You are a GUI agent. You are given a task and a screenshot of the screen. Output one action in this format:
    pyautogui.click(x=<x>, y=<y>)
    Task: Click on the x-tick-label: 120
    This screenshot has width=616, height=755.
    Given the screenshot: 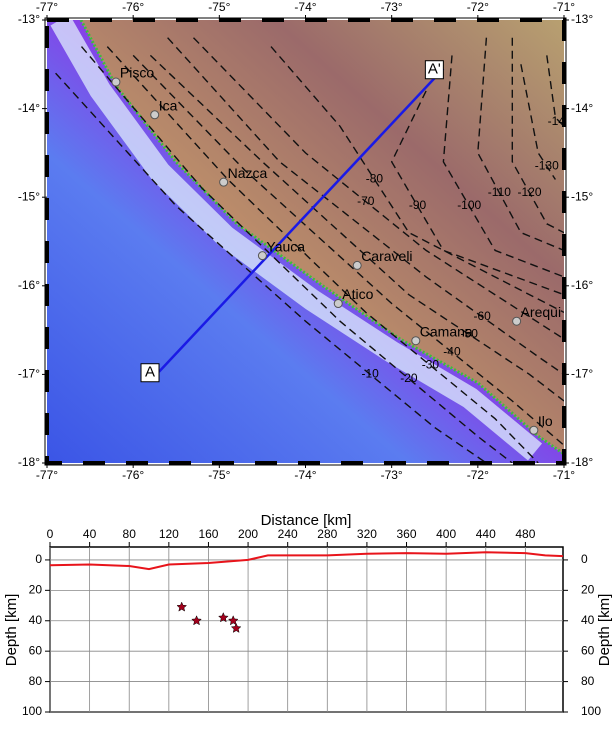 What is the action you would take?
    pyautogui.click(x=169, y=534)
    